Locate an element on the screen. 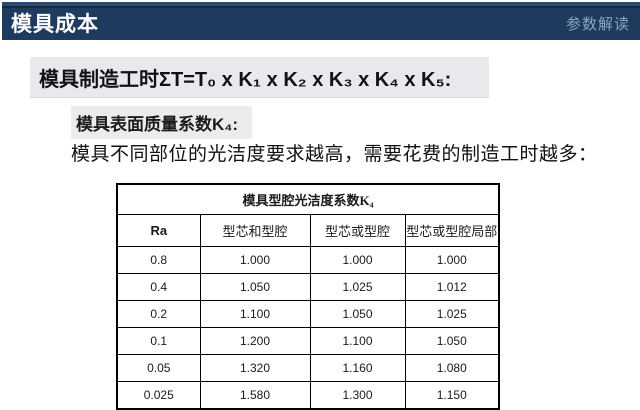 This screenshot has width=640, height=410. ra-value-cell: 0.4 is located at coordinates (158, 287).